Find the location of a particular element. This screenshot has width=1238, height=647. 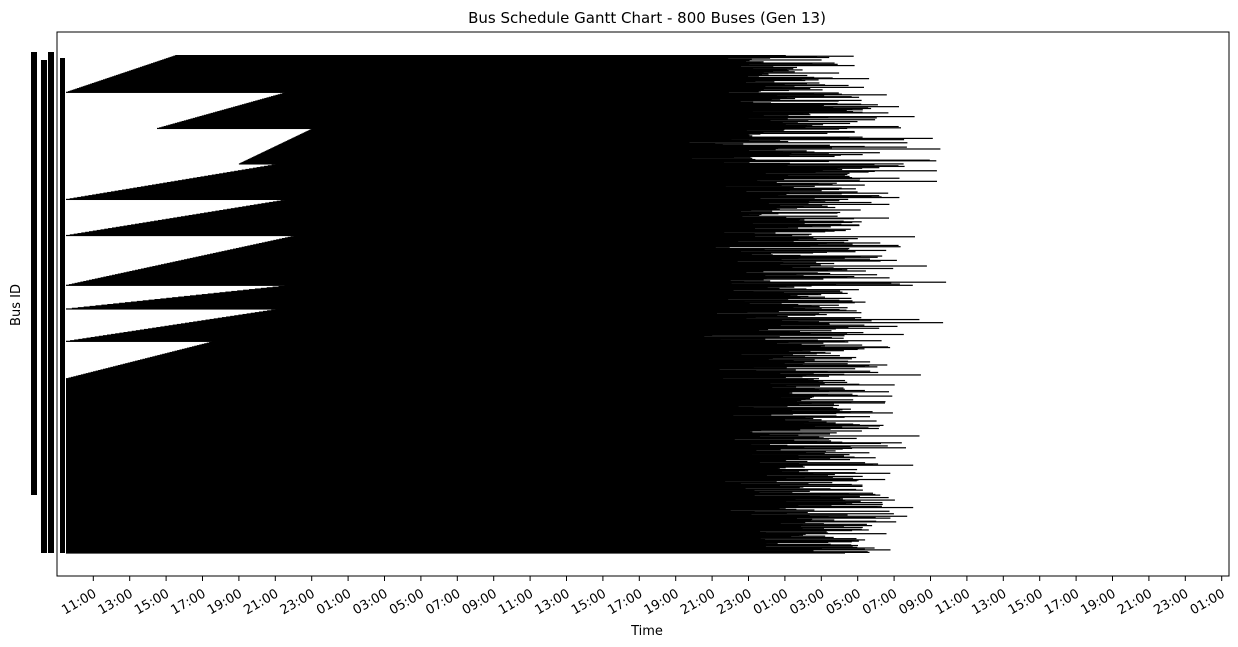

y-tick-labels is located at coordinates (48, 302).